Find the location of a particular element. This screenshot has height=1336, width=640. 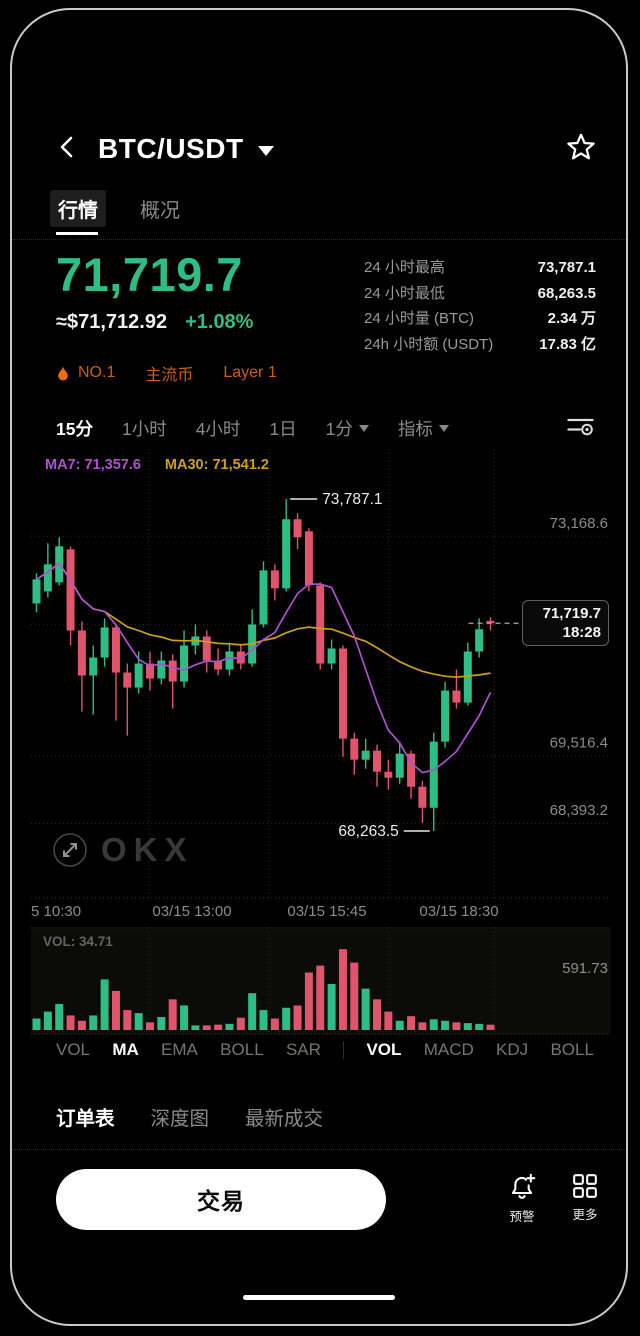

chart-settings-icon is located at coordinates (580, 428).